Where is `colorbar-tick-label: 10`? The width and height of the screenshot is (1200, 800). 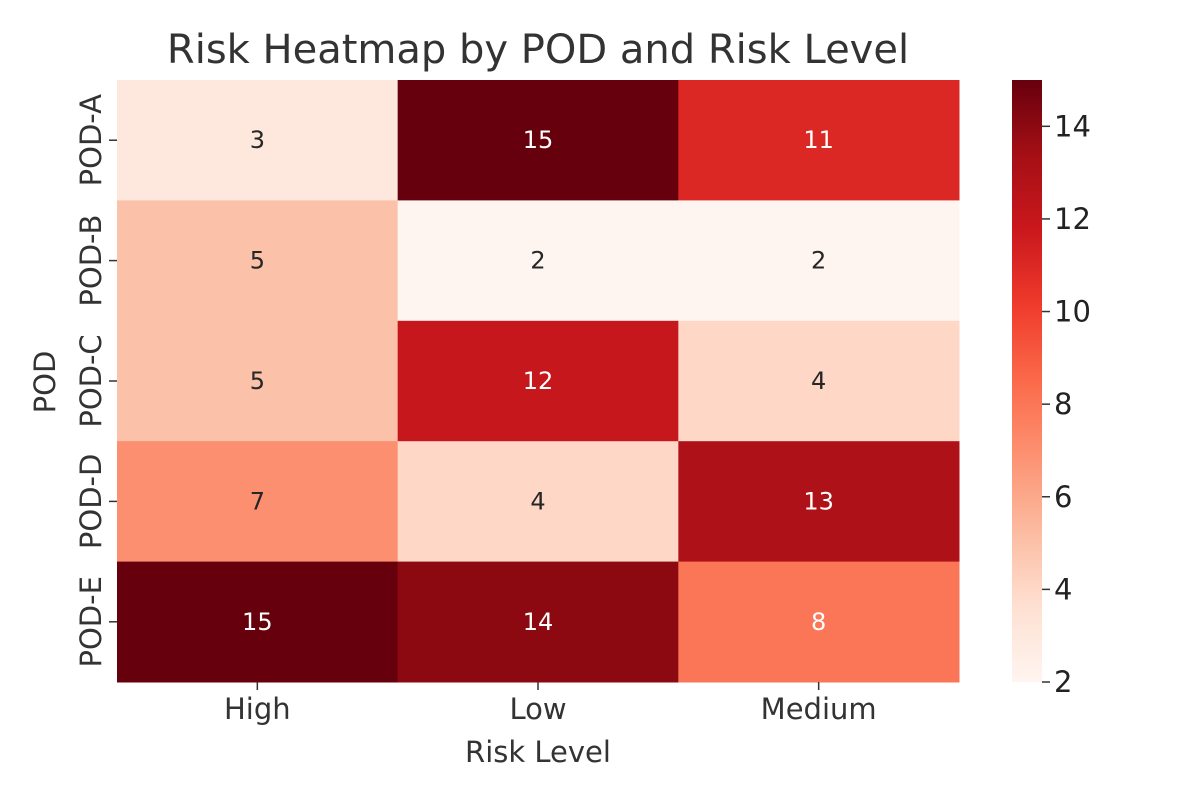
colorbar-tick-label: 10 is located at coordinates (1072, 312).